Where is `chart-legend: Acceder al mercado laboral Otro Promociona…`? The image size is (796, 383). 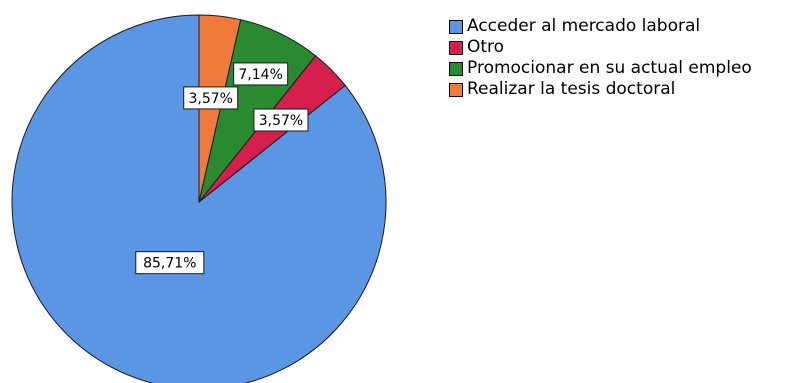 chart-legend: Acceder al mercado laboral Otro Promociona… is located at coordinates (600, 58).